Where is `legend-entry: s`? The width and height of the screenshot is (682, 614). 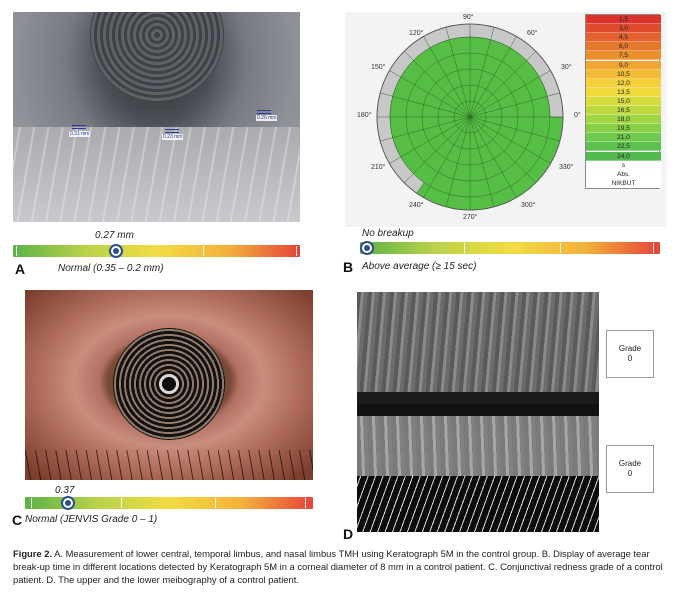 legend-entry: s is located at coordinates (623, 165).